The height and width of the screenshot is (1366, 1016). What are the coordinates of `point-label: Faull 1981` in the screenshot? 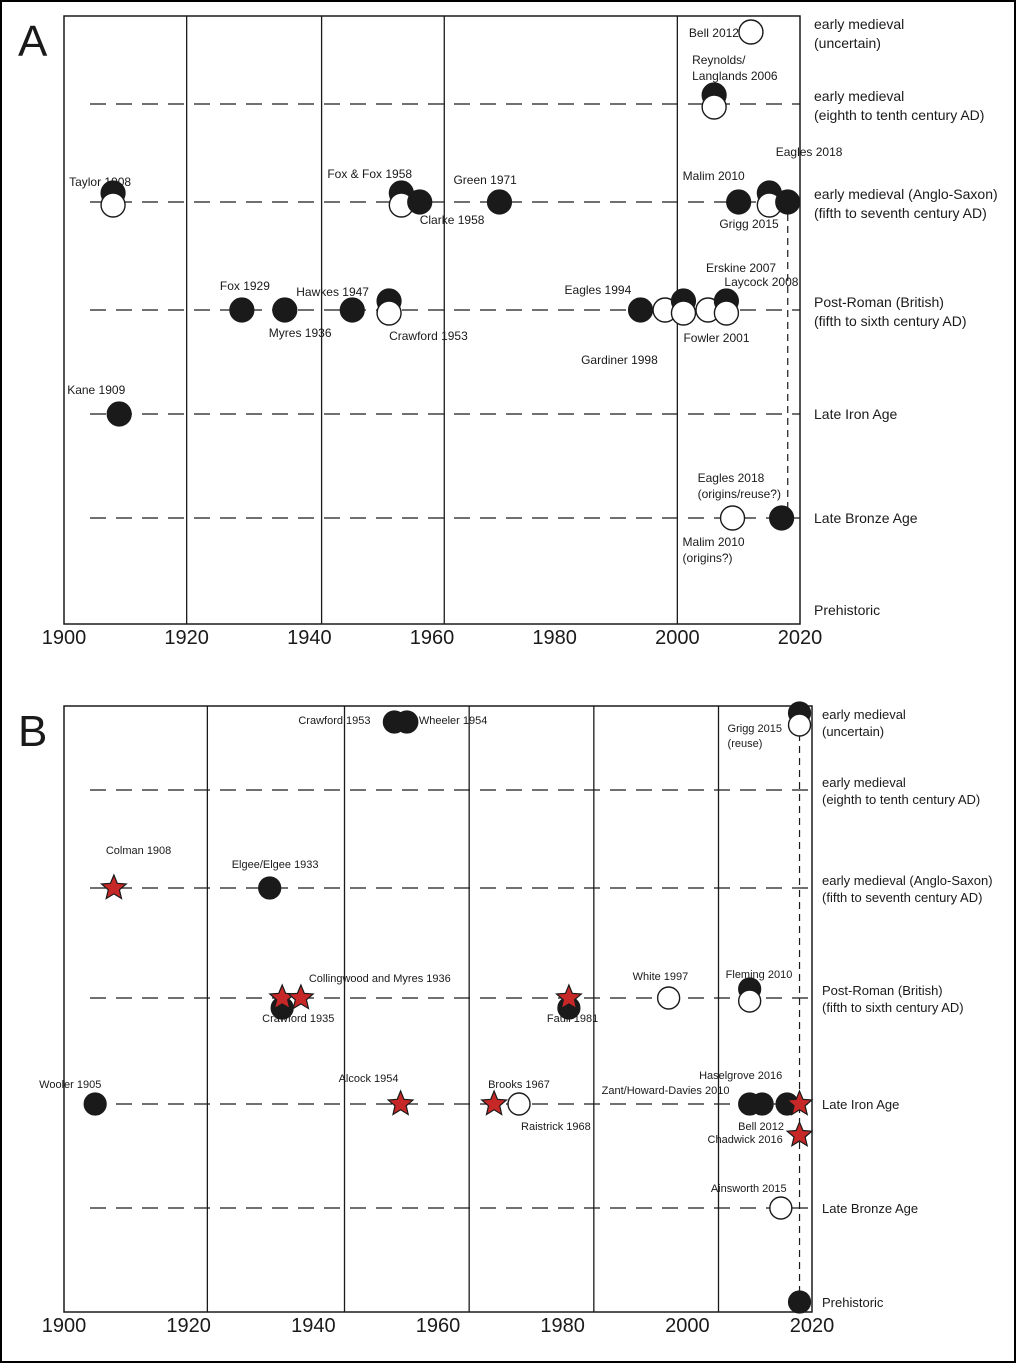 It's located at (572, 1019).